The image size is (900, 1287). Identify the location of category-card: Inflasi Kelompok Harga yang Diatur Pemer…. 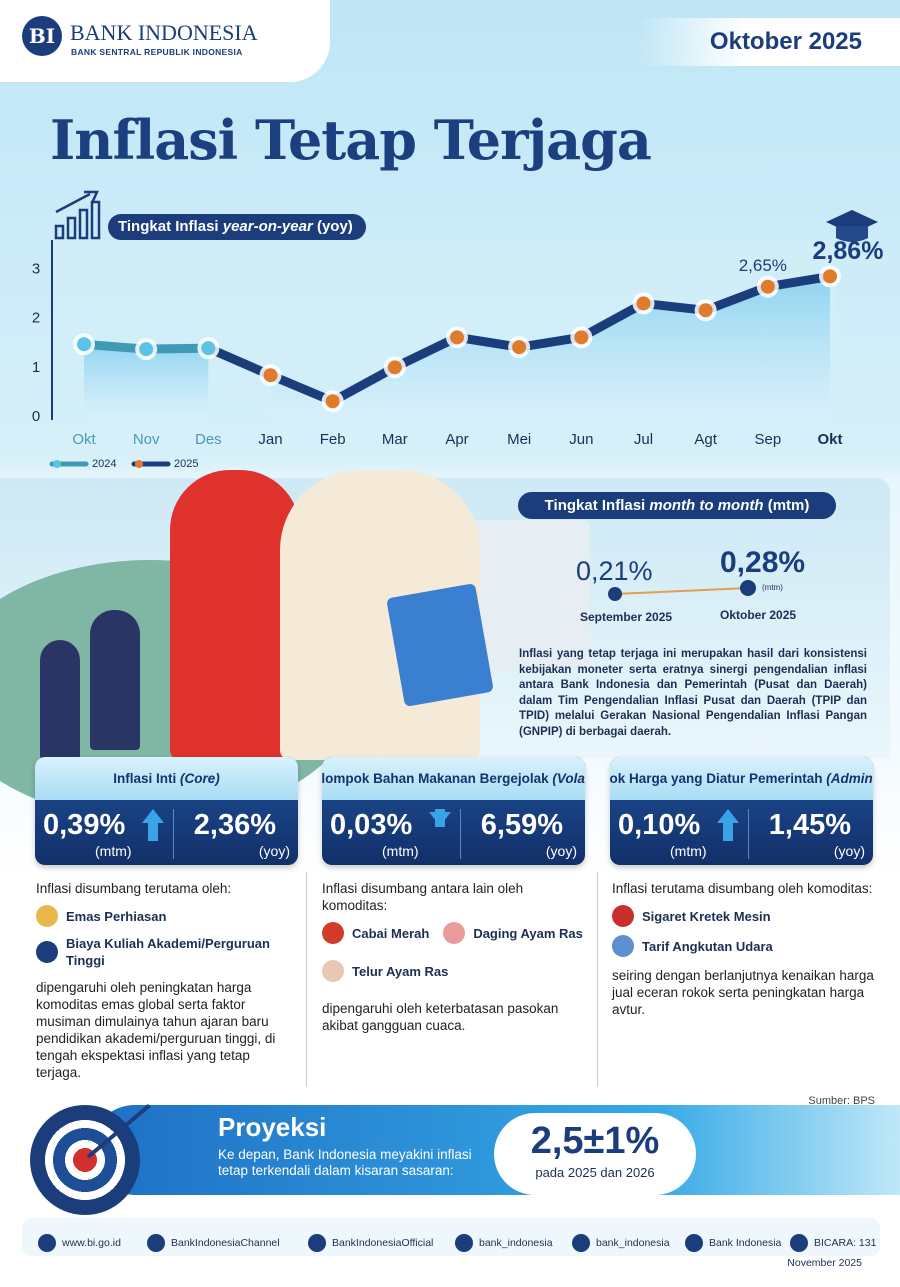
(741, 811).